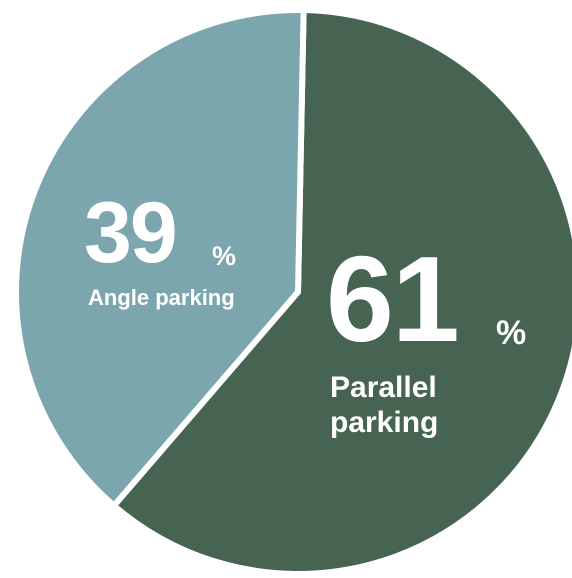 The width and height of the screenshot is (572, 578). What do you see at coordinates (393, 299) in the screenshot?
I see `value-label: 61` at bounding box center [393, 299].